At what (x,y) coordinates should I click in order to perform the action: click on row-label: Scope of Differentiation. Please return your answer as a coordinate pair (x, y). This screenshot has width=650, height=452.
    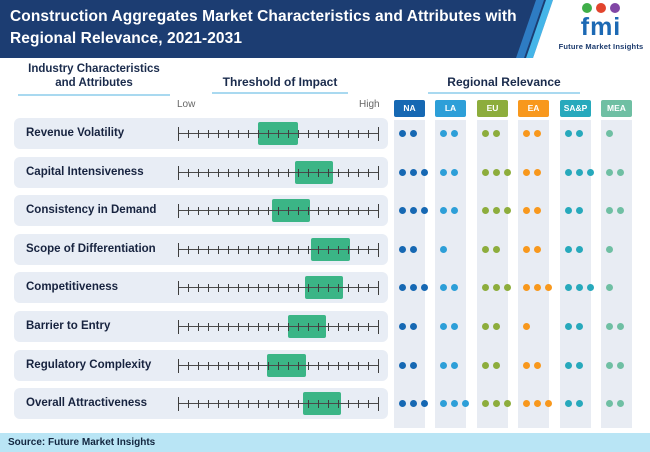
    Looking at the image, I should click on (91, 249).